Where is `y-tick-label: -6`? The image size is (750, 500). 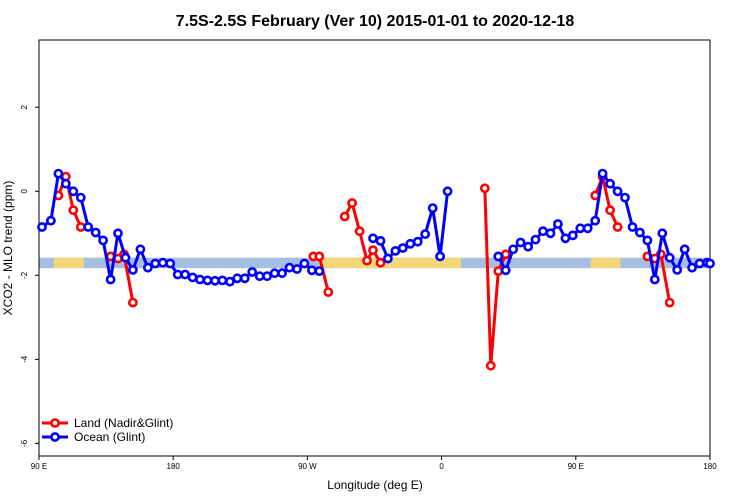
y-tick-label: -6 is located at coordinates (24, 443).